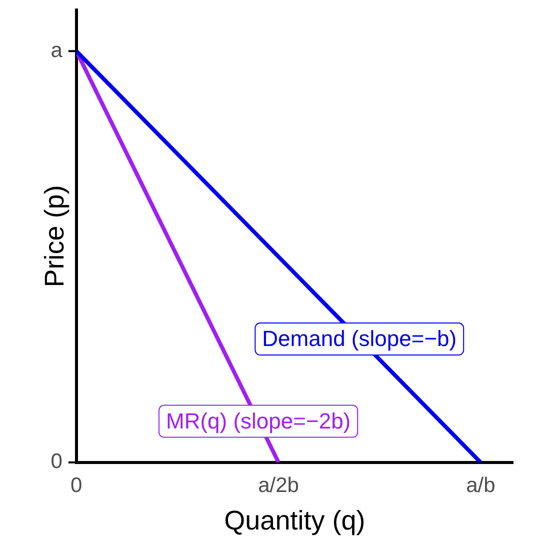  I want to click on x-tick-label: a/2b, so click(278, 485).